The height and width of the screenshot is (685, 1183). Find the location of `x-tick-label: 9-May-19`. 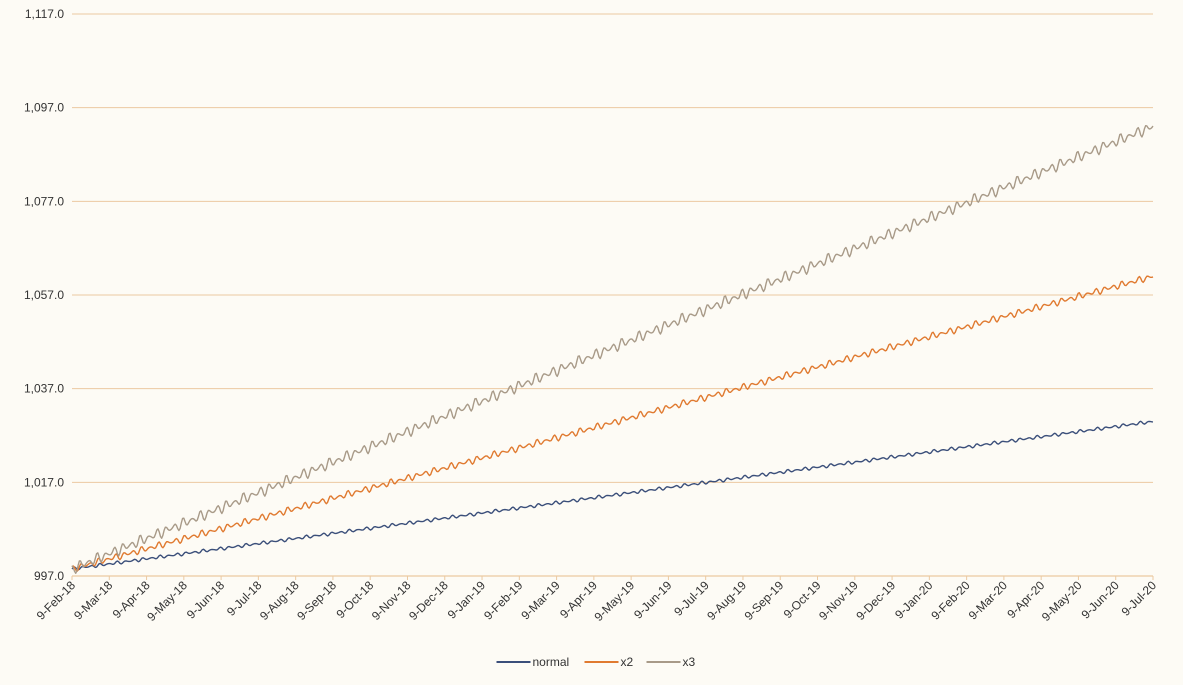

x-tick-label: 9-May-19 is located at coordinates (615, 601).